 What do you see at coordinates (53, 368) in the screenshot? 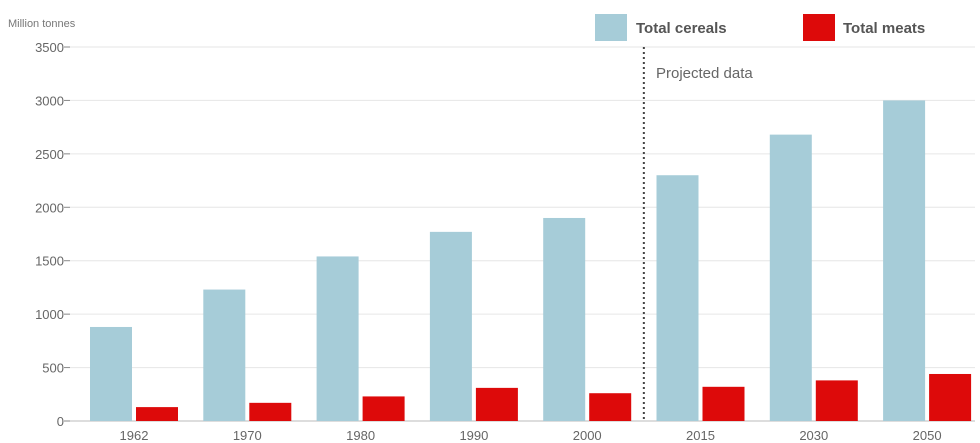
I see `y-tick-label: 500` at bounding box center [53, 368].